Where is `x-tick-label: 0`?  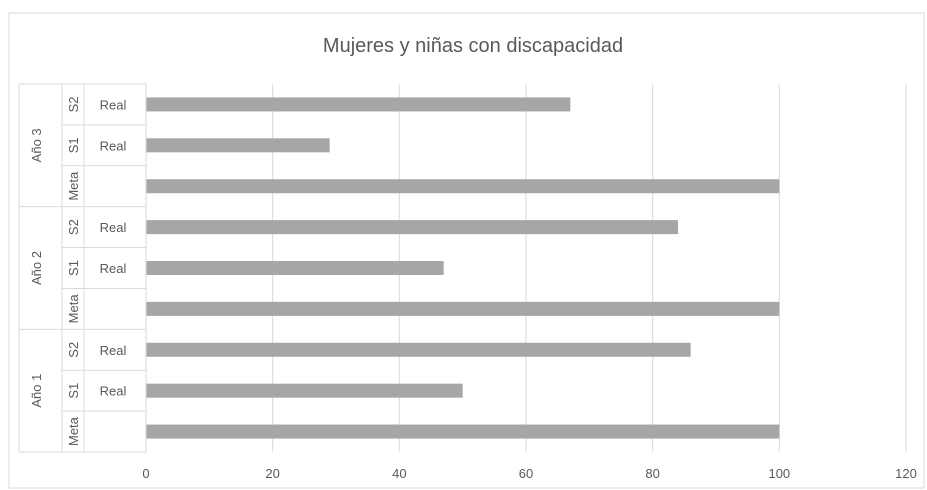
x-tick-label: 0 is located at coordinates (145, 473).